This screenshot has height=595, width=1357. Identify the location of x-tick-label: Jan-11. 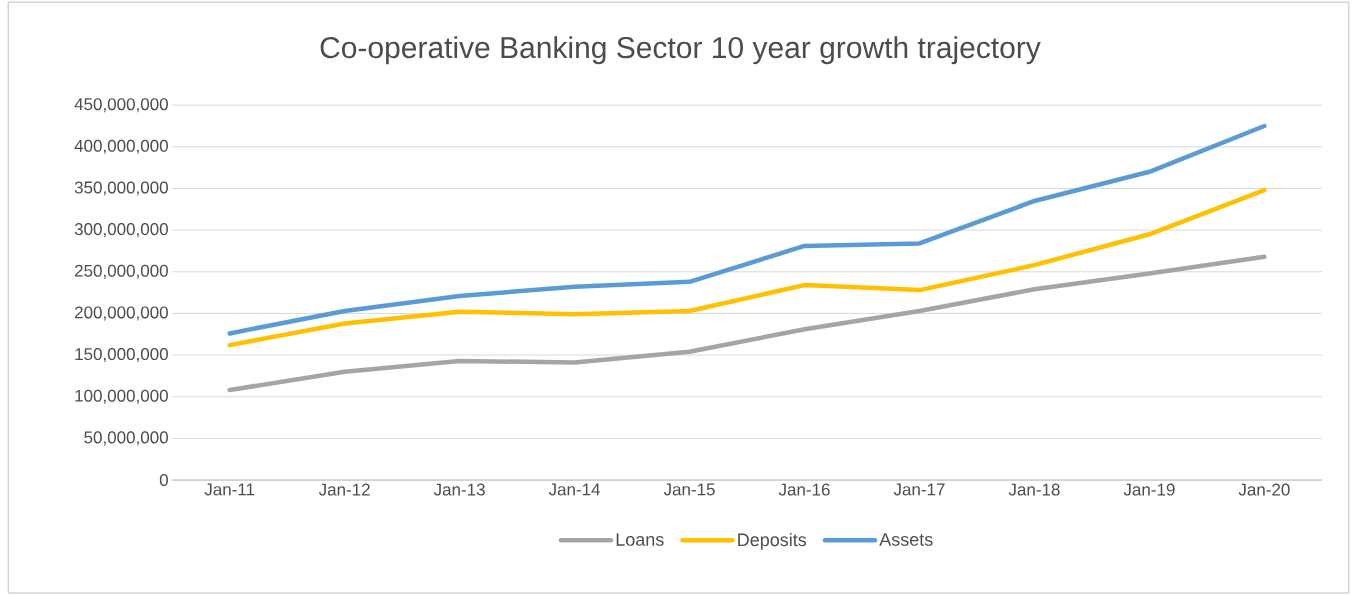
(229, 489).